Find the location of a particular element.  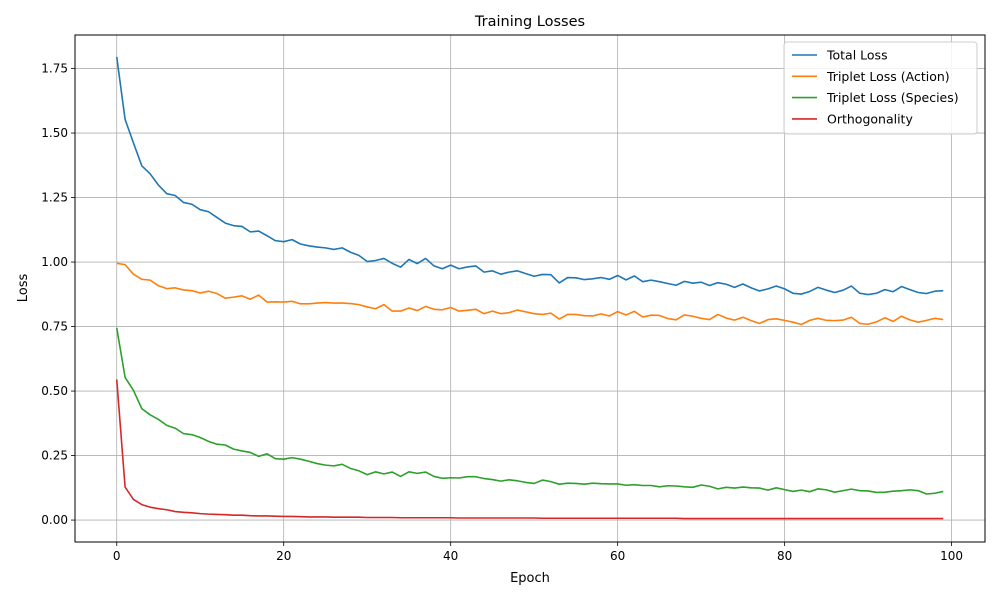

legend-entry-3: Orthogonality is located at coordinates (870, 118).